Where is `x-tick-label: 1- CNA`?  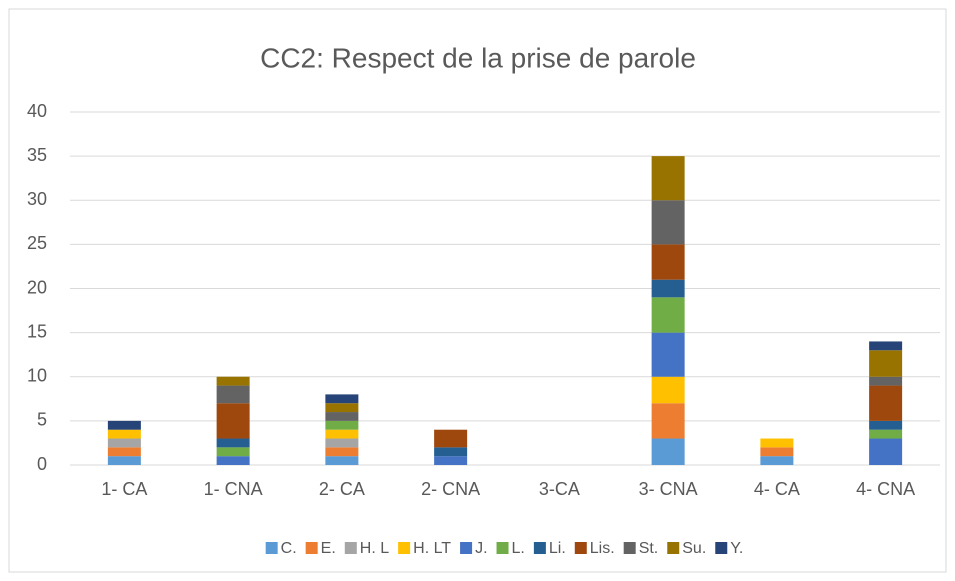
x-tick-label: 1- CNA is located at coordinates (233, 489).